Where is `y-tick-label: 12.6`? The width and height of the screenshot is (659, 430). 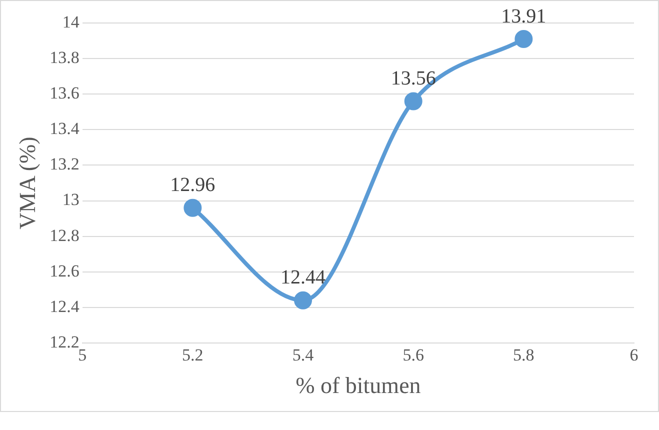
y-tick-label: 12.6 is located at coordinates (65, 270).